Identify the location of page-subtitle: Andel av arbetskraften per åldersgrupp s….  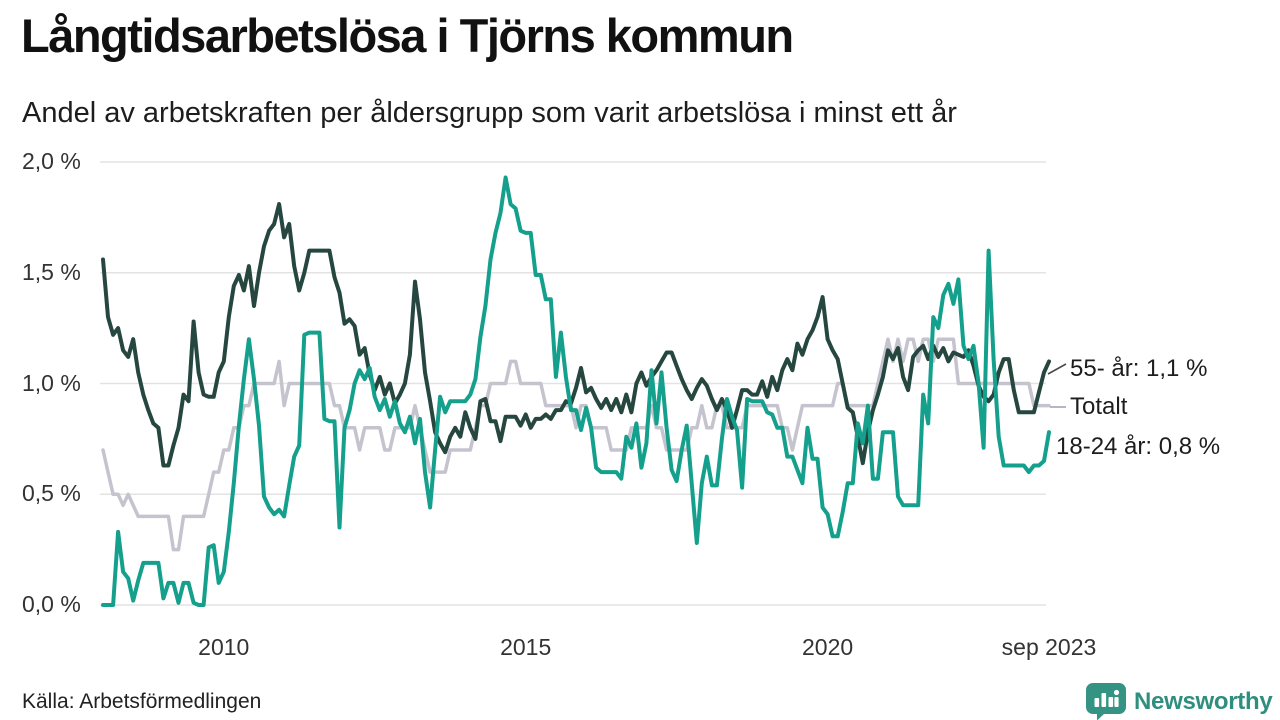
(489, 113).